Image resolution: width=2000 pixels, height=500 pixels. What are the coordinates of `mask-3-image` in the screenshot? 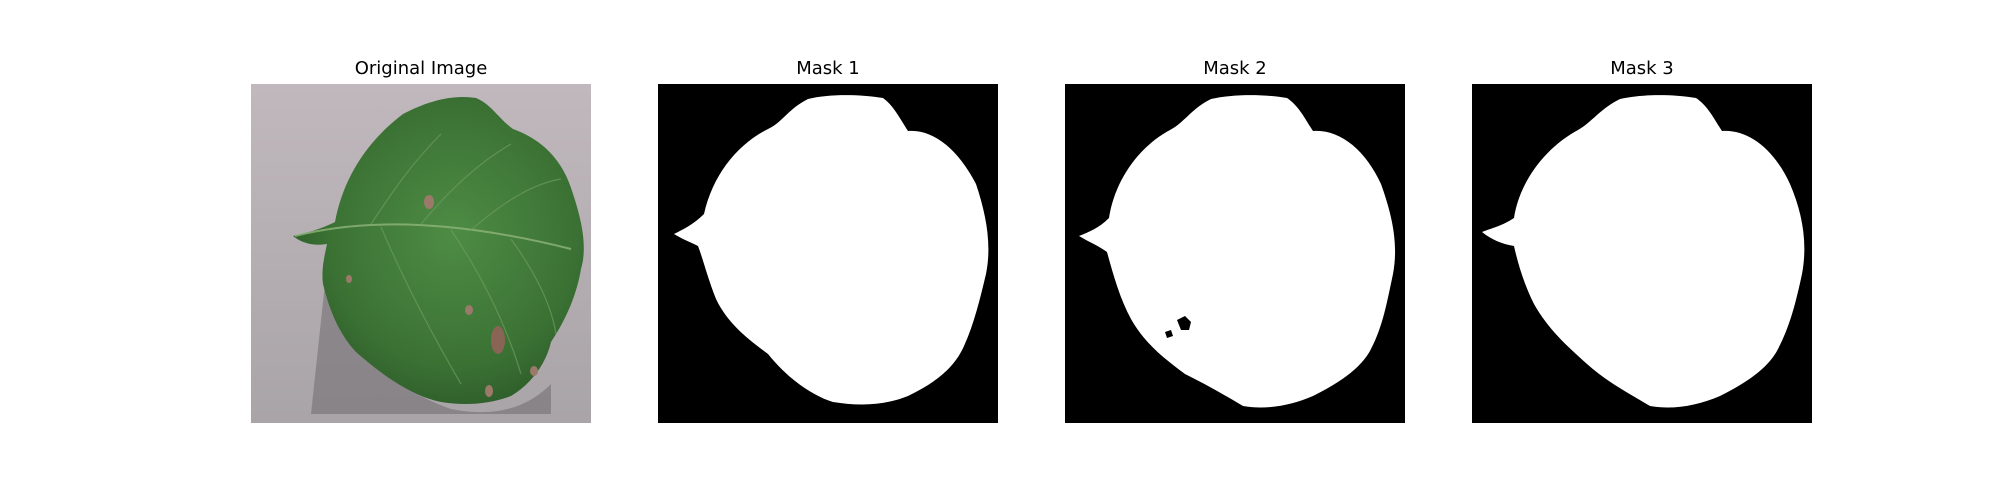 It's located at (1642, 253).